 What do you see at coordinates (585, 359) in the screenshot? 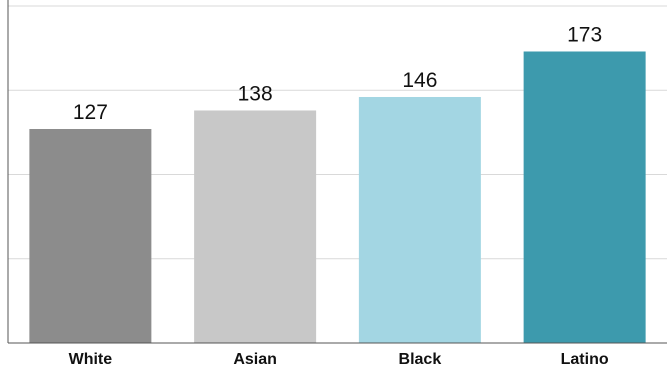
I see `category-label-latino: Latino` at bounding box center [585, 359].